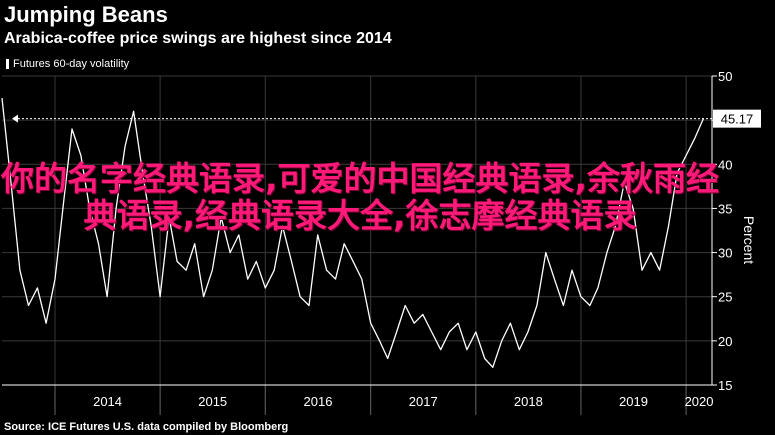 The width and height of the screenshot is (775, 435). Describe the element at coordinates (423, 401) in the screenshot. I see `x-tick-label: 2017` at that location.